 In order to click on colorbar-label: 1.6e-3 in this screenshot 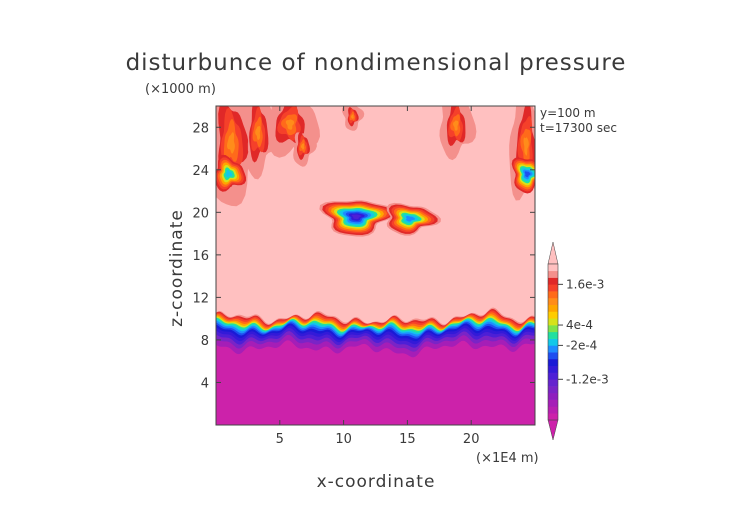, I will do `click(585, 284)`.